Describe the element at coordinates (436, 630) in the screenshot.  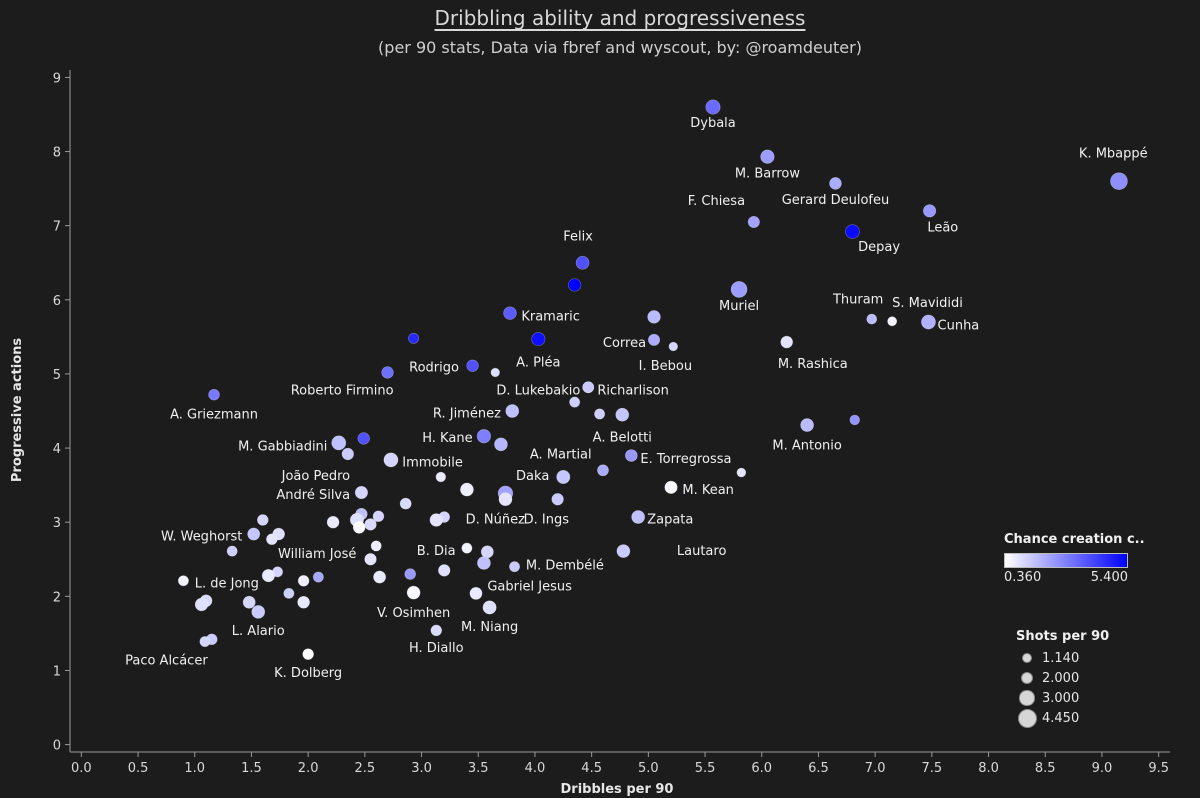
I see `data-point: H. Diallo` at that location.